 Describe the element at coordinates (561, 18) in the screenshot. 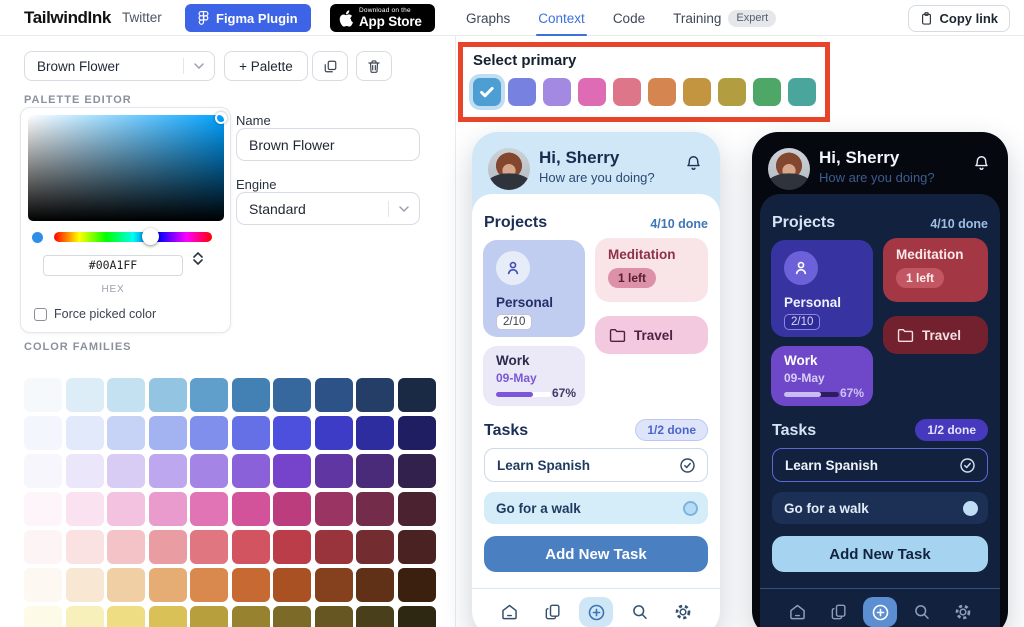

I see `tab-context: Context` at that location.